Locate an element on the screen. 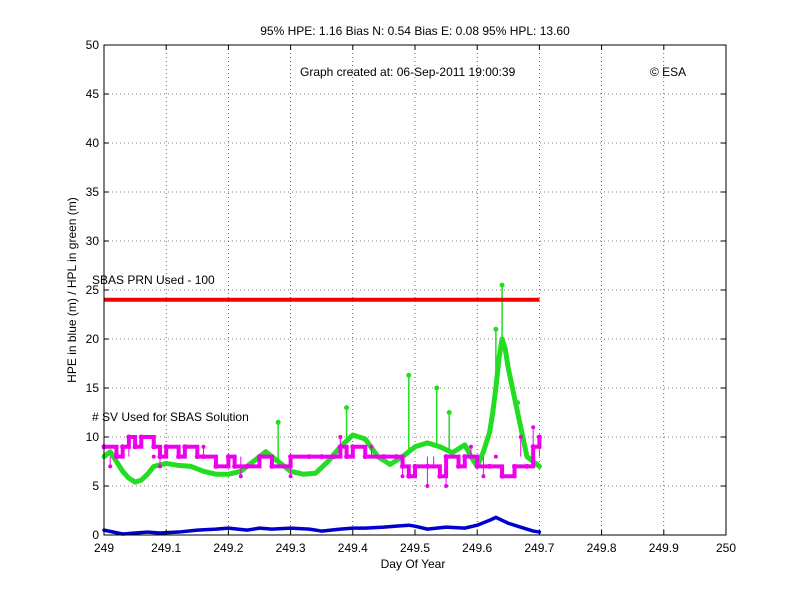  y-axis-label: HPE in blue (m) / HPL in green (m) is located at coordinates (72, 290).